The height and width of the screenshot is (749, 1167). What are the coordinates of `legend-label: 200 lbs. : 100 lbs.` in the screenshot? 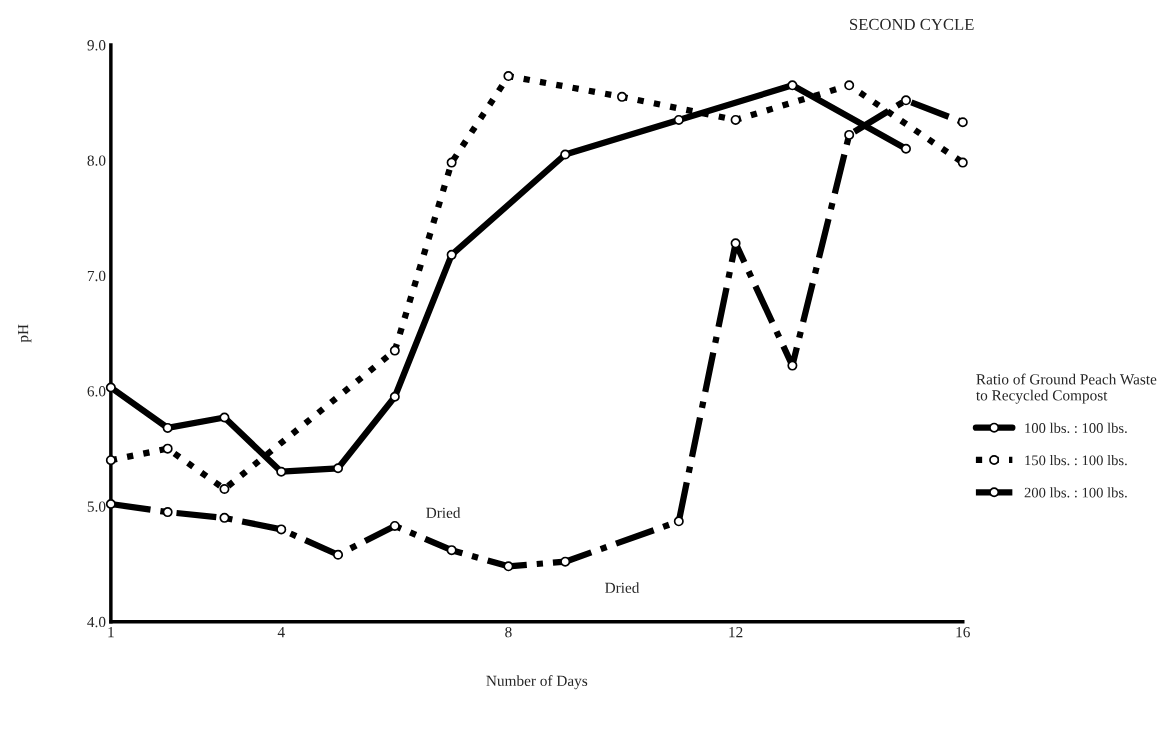 It's located at (1075, 492).